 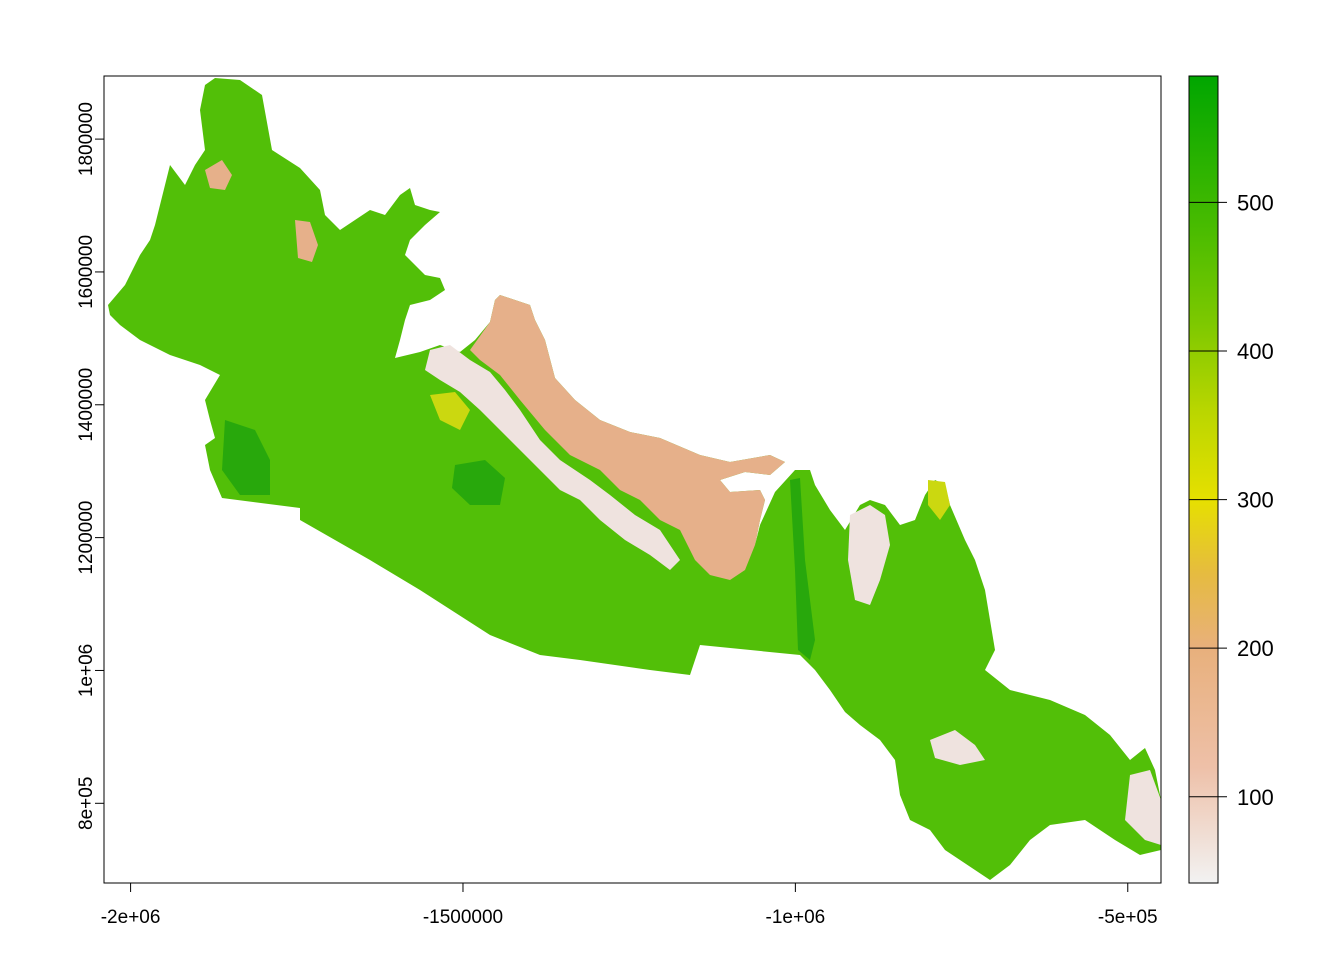 I want to click on region-yellow-north, so click(x=450, y=411).